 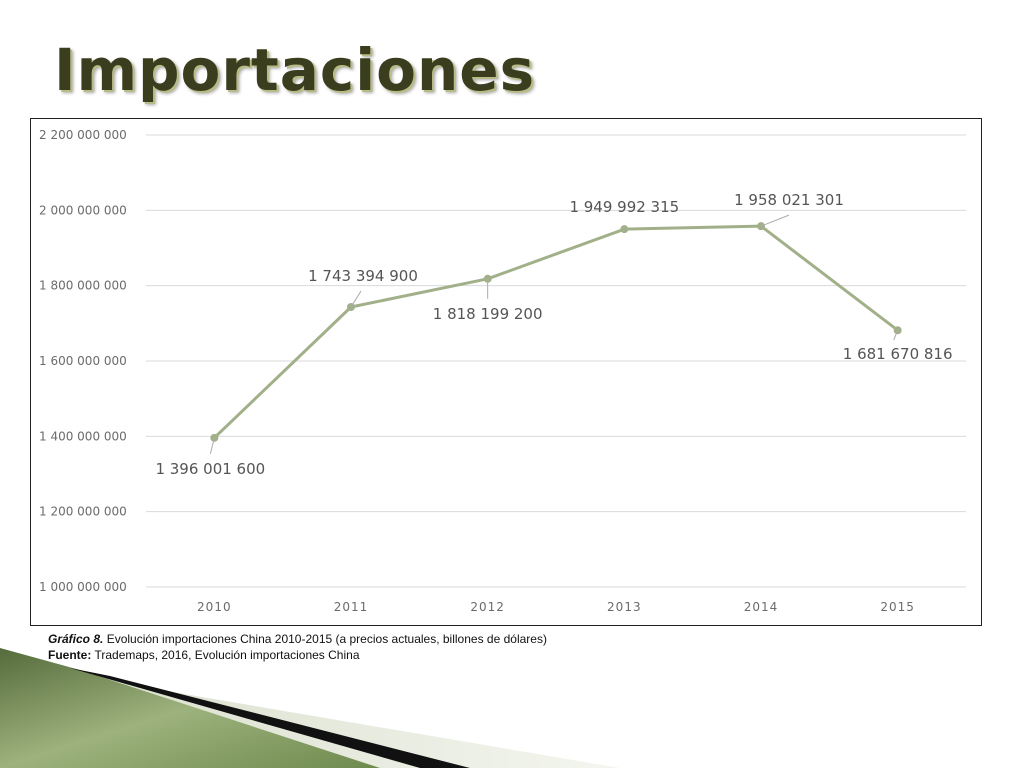 I want to click on x-axis-tick-labels: 2010 2011 2012 2013 2014 2015, so click(x=556, y=607).